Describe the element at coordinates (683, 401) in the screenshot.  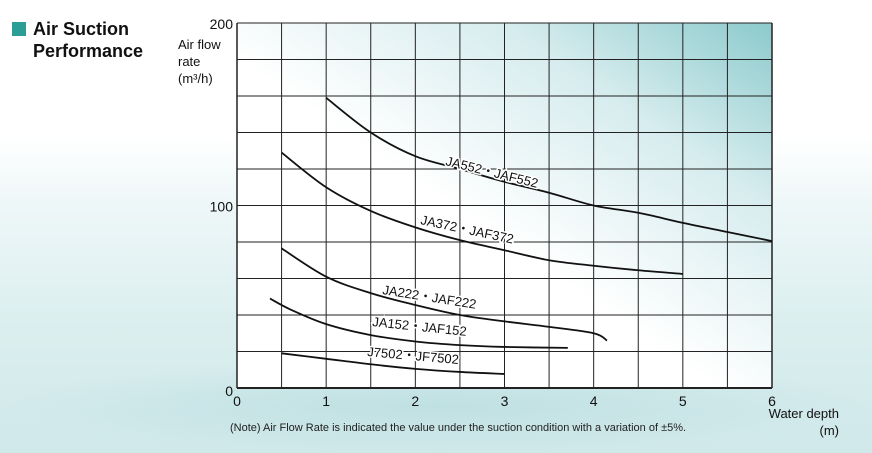
I see `x-tick-label: 5` at that location.